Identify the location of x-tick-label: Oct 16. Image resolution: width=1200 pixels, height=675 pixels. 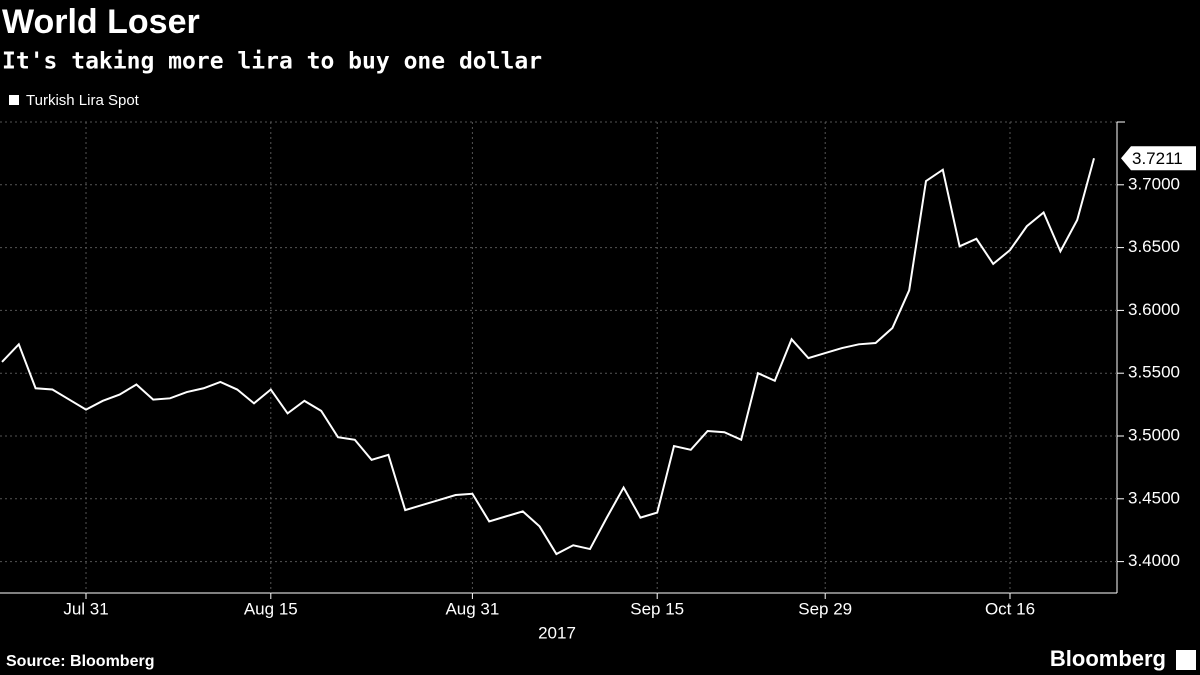
(1010, 608).